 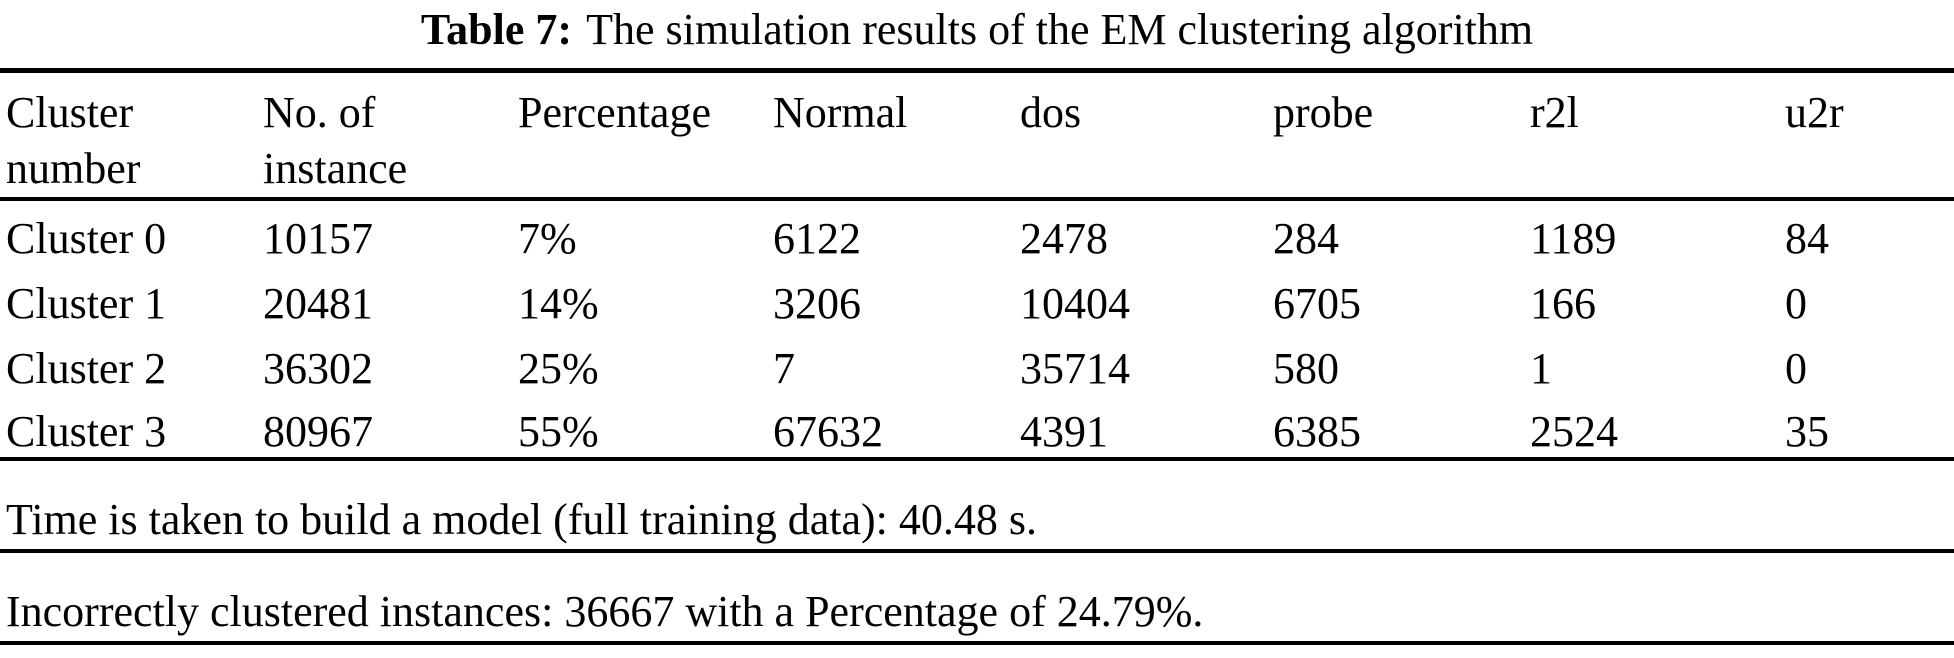 What do you see at coordinates (547, 238) in the screenshot?
I see `cell-percentage: 7%` at bounding box center [547, 238].